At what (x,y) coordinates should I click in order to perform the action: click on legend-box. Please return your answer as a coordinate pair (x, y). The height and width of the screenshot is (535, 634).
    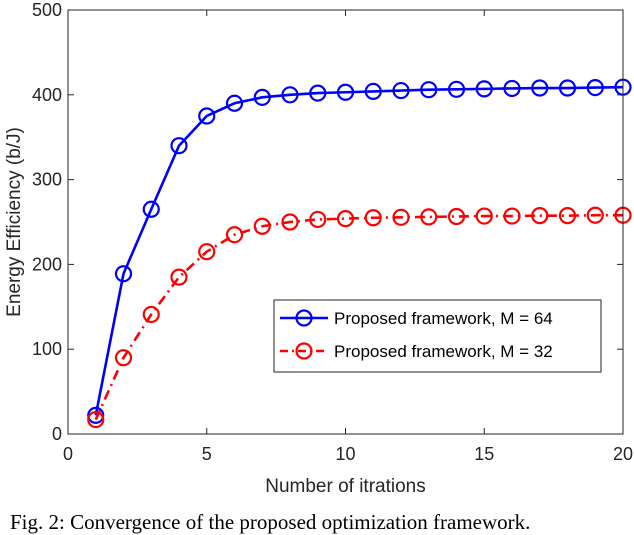
    Looking at the image, I should click on (437, 336).